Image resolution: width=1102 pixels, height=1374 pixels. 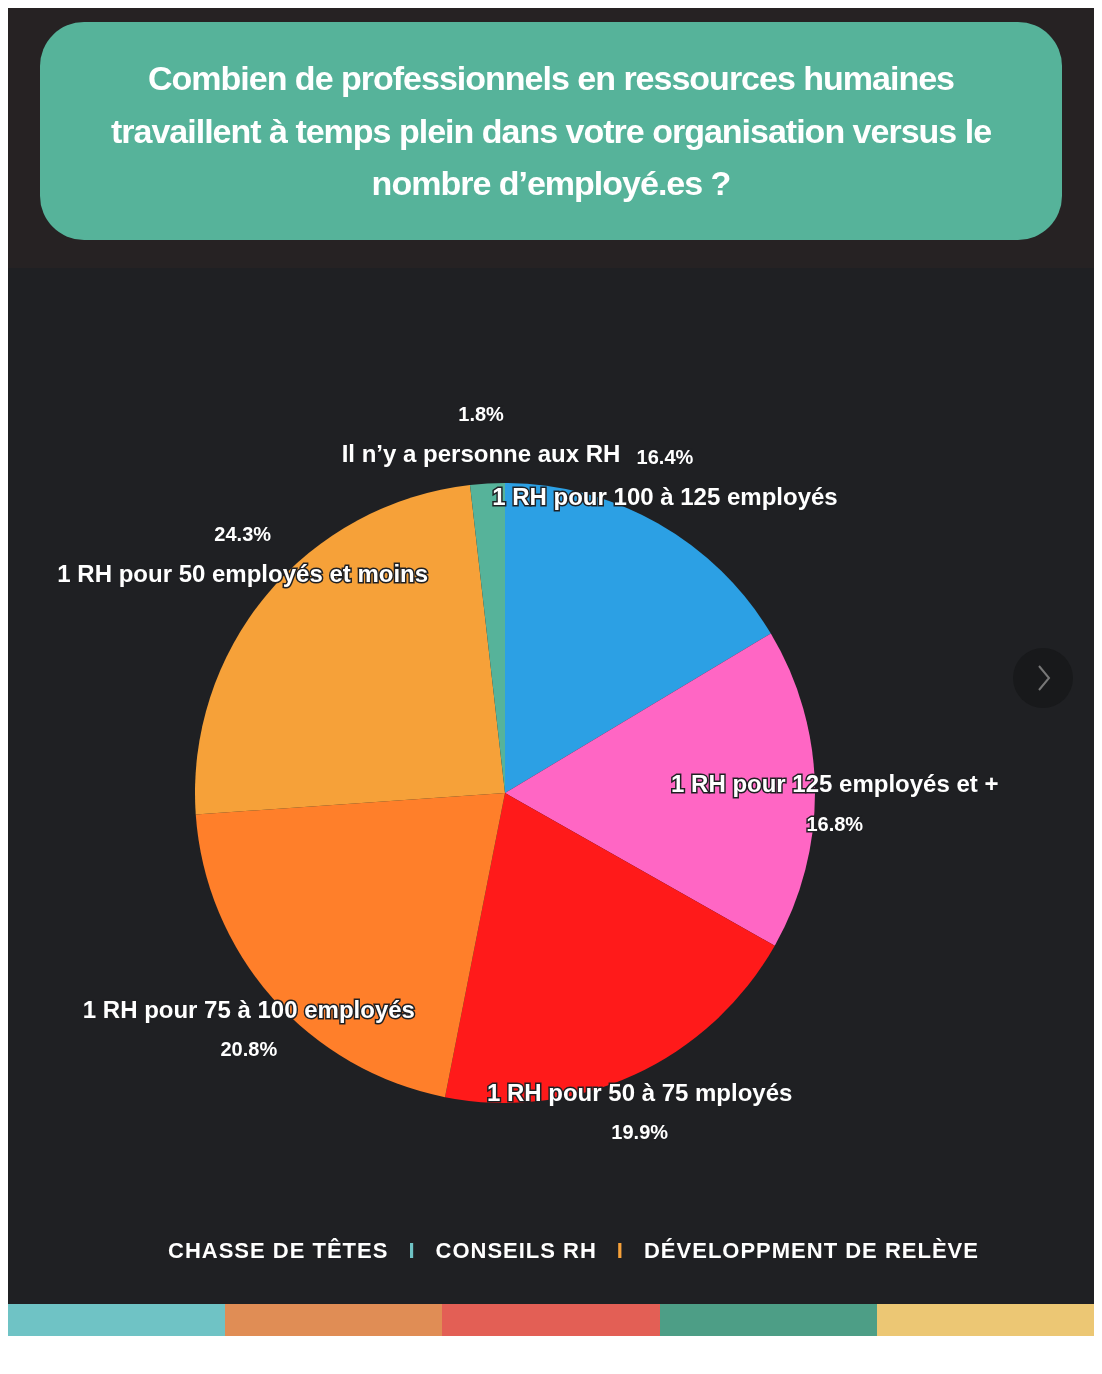 What do you see at coordinates (516, 1251) in the screenshot?
I see `text: CONSEILS RH` at bounding box center [516, 1251].